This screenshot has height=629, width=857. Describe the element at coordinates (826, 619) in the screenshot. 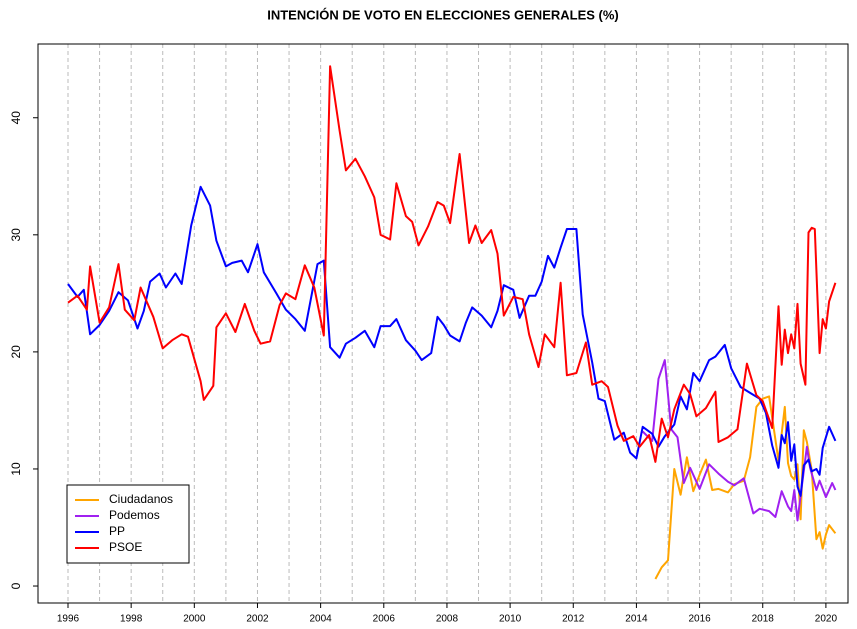

I see `x-tick-label: 2020` at that location.